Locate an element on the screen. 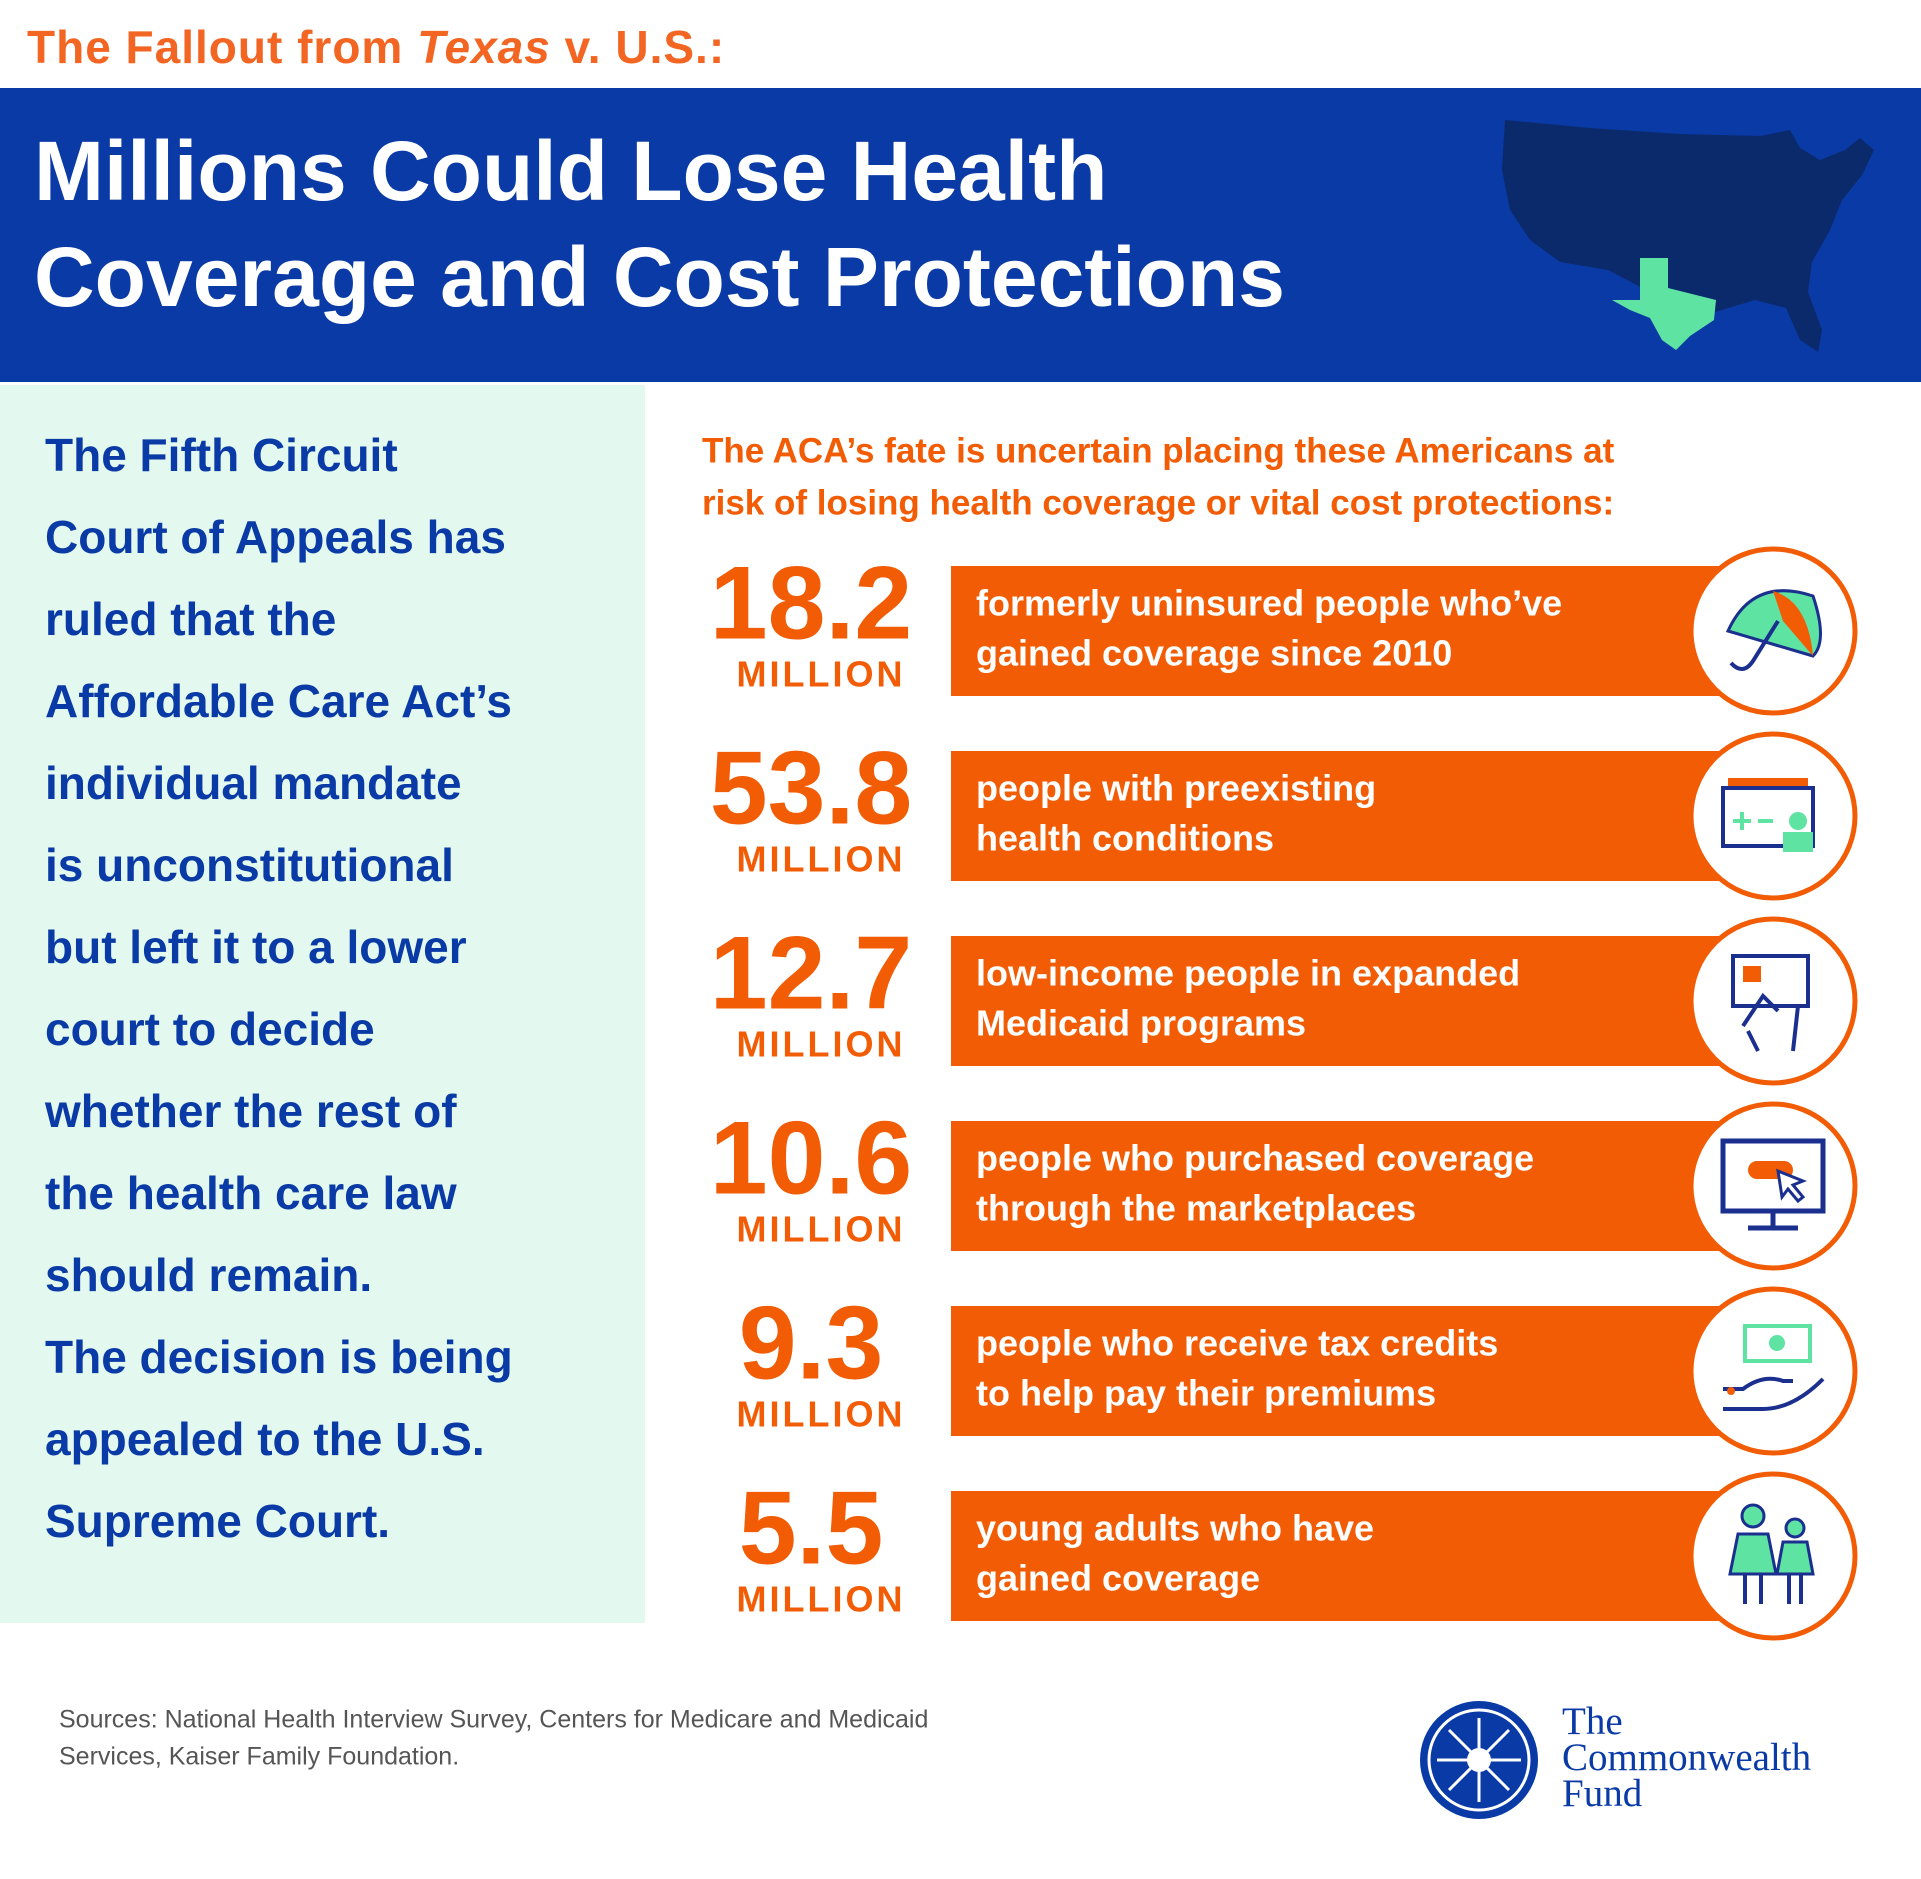 This screenshot has width=1921, height=1879. body-line: Court of Appeals has is located at coordinates (275, 537).